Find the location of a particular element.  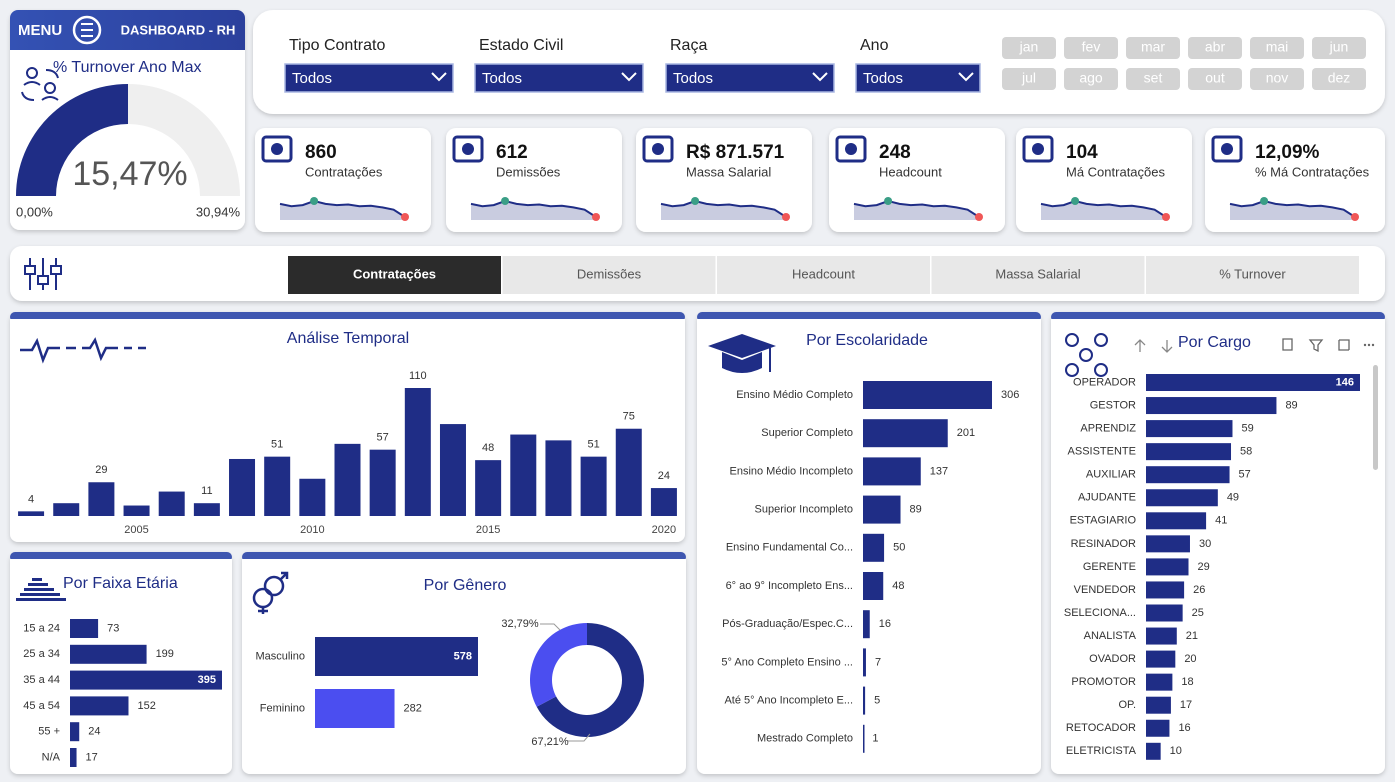

category-label: 25 a 34 is located at coordinates (41, 654).